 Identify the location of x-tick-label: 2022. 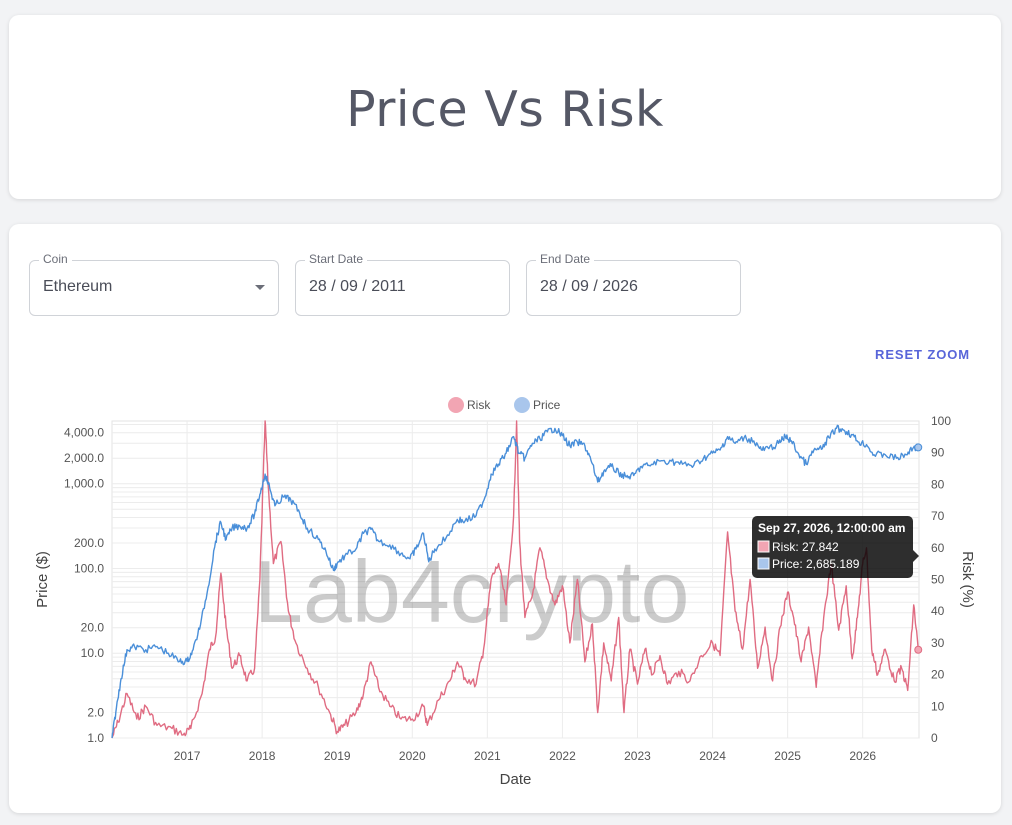
(562, 756).